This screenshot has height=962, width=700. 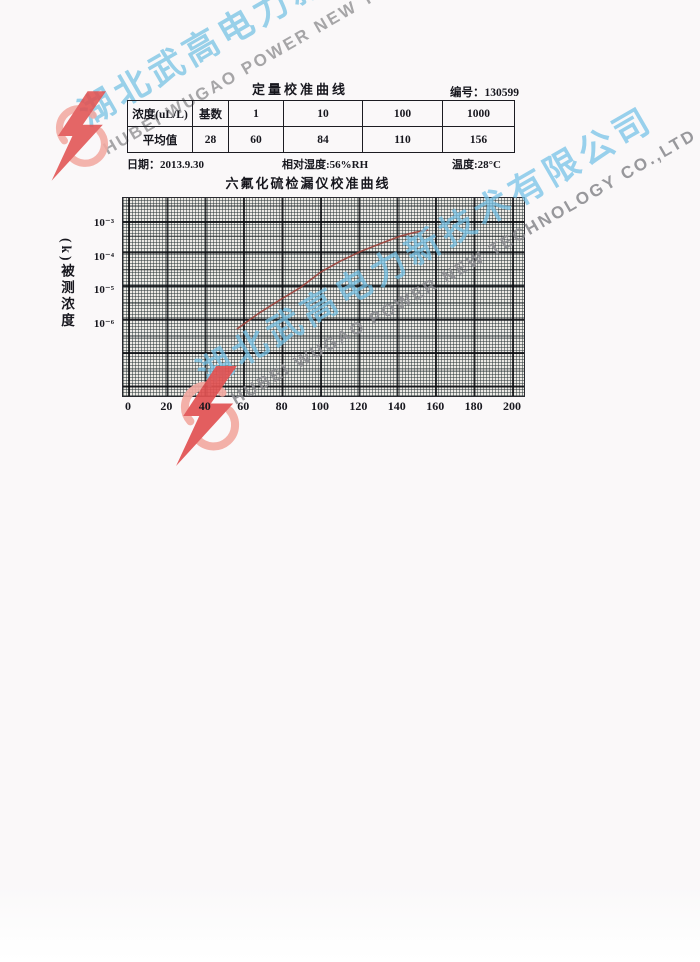 I want to click on cell-base-label: 基数, so click(x=210, y=113).